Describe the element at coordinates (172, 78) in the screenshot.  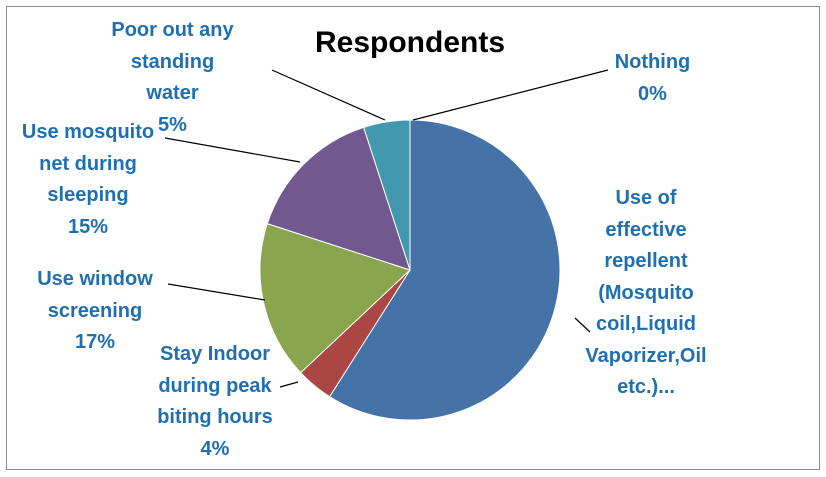
I see `slice-label-standing-water: Poor out any standing water 5%` at that location.